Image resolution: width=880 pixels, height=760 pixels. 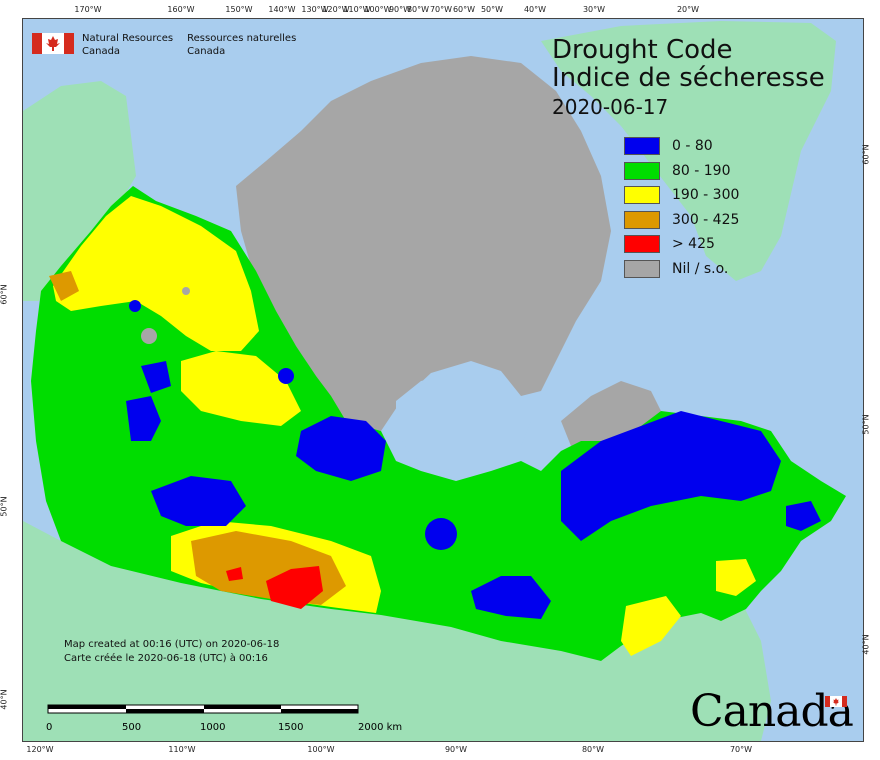 I want to click on legend-label: 300 - 425, so click(x=706, y=219).